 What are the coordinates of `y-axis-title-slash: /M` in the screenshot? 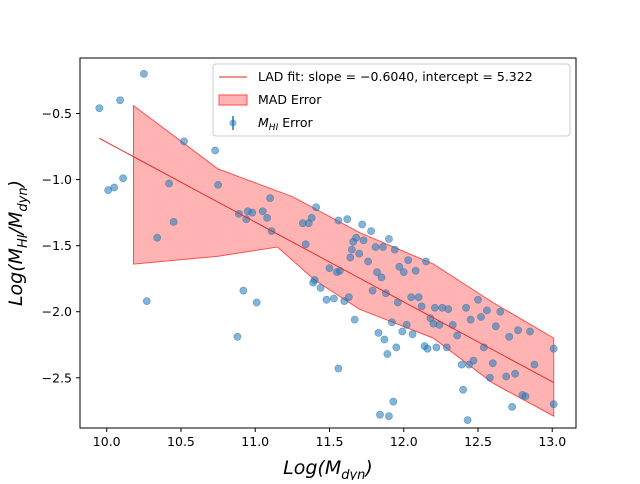 It's located at (16, 224).